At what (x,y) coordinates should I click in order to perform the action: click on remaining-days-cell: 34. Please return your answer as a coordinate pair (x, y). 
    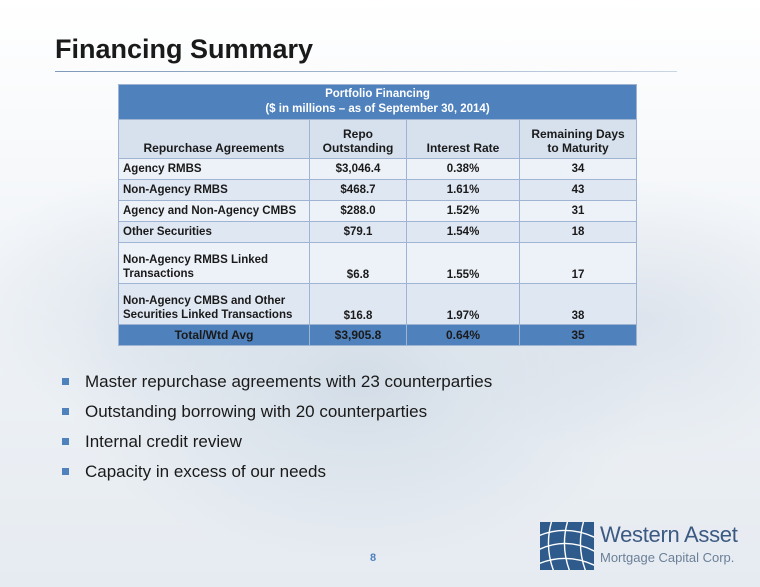
    Looking at the image, I should click on (578, 169).